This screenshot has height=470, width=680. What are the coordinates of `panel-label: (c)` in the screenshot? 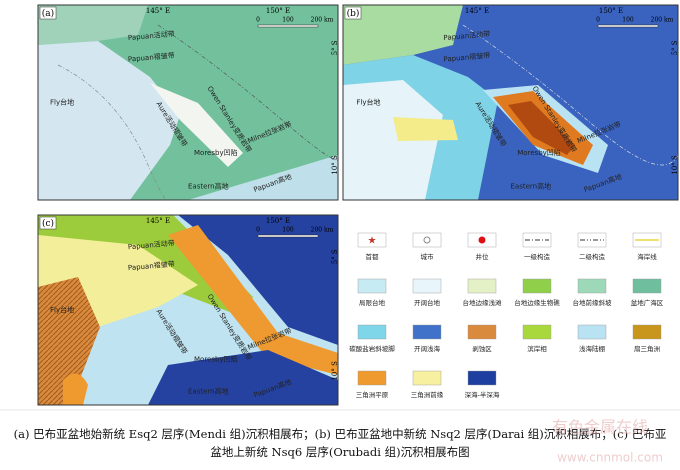 It's located at (48, 223).